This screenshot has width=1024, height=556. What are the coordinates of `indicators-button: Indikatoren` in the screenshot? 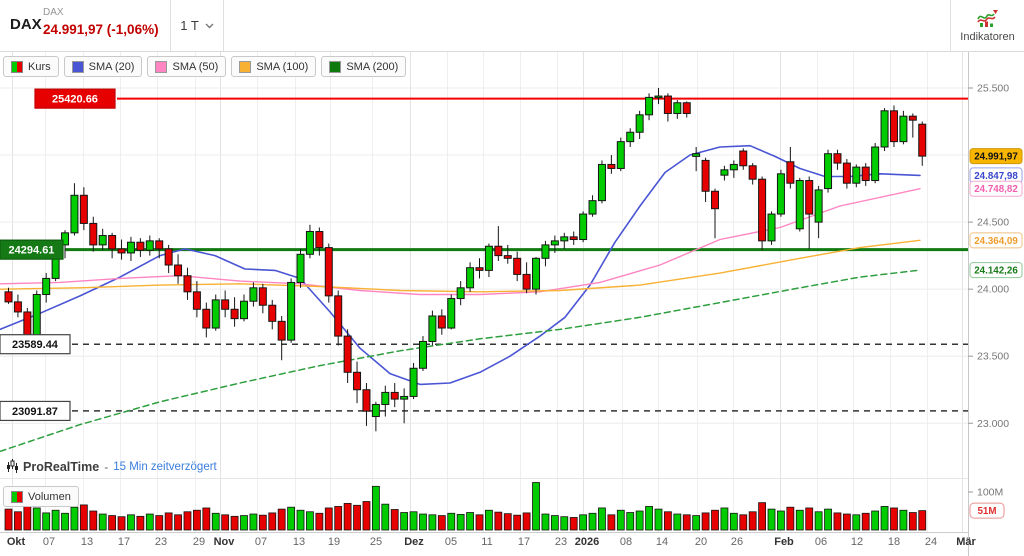 It's located at (987, 25).